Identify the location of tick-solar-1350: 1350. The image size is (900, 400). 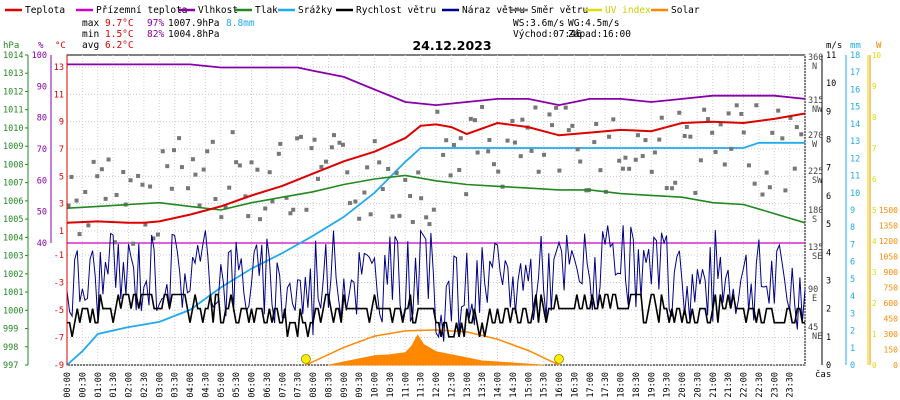
(888, 226).